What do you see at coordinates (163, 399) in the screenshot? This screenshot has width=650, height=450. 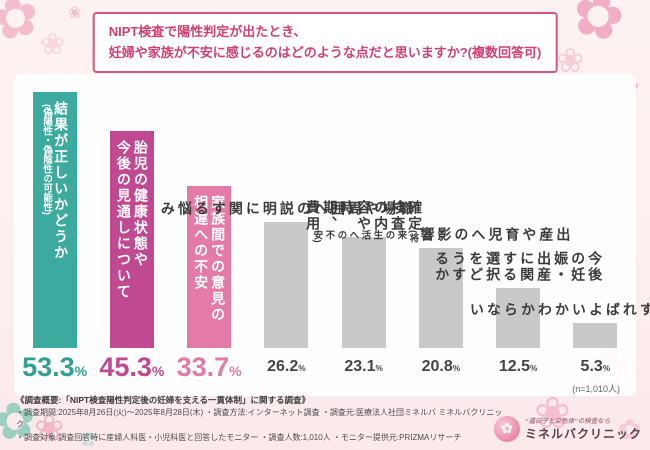 I see `footer-line-1: 《調査概要:「NIPT検査陽性判定後の妊婦を支える一貫体制」に関する調査》` at bounding box center [163, 399].